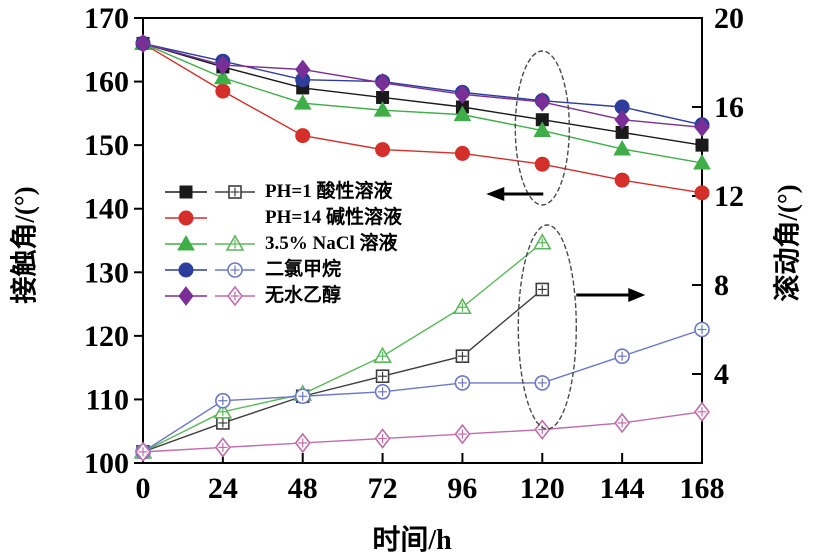  I want to click on left-tick-label: 150, so click(106, 145).